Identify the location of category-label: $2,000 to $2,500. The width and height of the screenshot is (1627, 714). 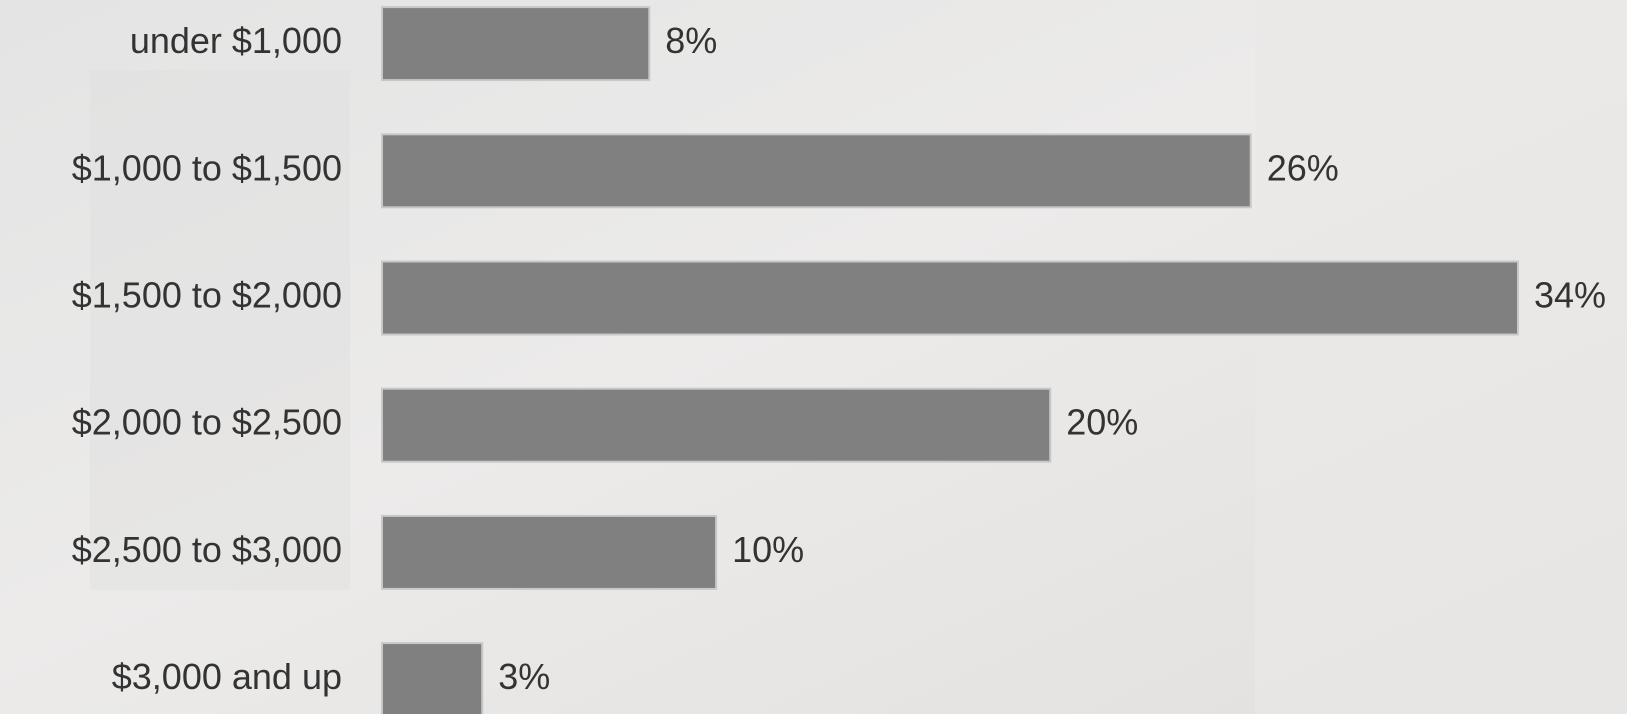
(207, 422).